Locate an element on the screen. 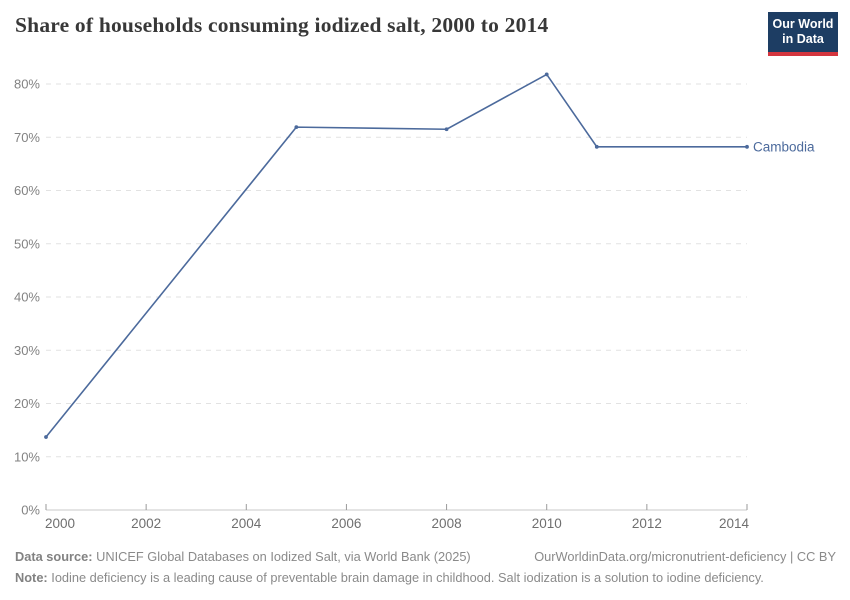  y-axis-tick-label: 0% is located at coordinates (30, 510).